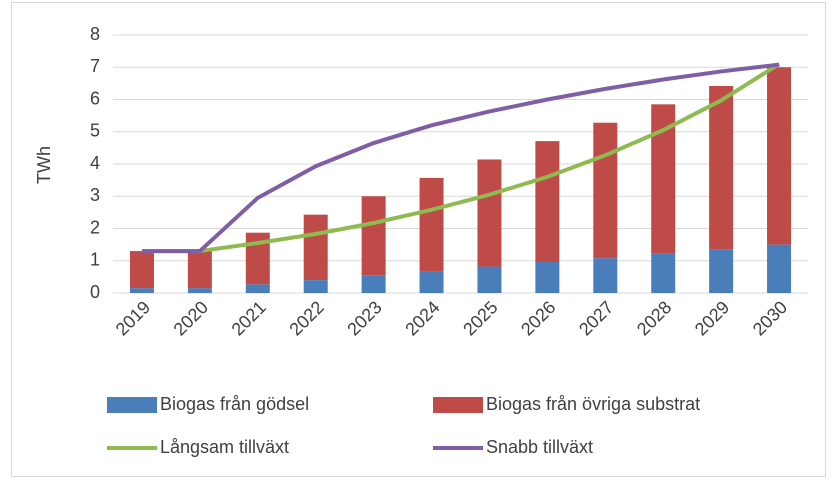 This screenshot has width=832, height=486. What do you see at coordinates (95, 260) in the screenshot?
I see `y-tick-label: 1` at bounding box center [95, 260].